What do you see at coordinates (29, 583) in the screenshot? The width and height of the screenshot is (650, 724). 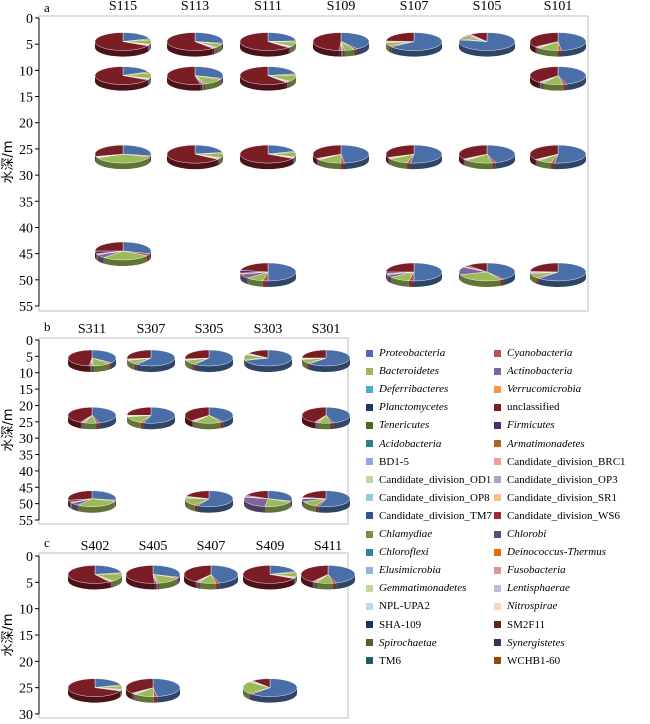 I see `y-tick-label: 5` at bounding box center [29, 583].